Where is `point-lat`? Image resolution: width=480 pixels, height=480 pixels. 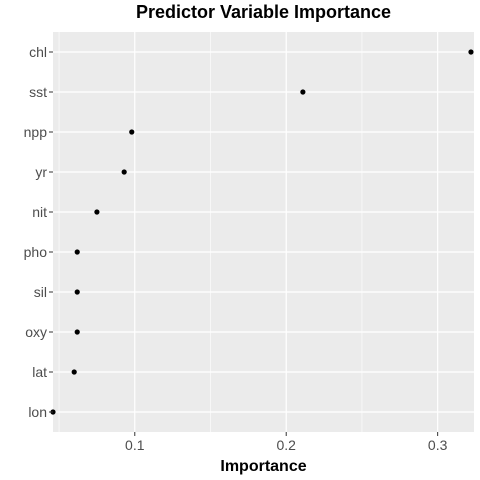
point-lat is located at coordinates (74, 372).